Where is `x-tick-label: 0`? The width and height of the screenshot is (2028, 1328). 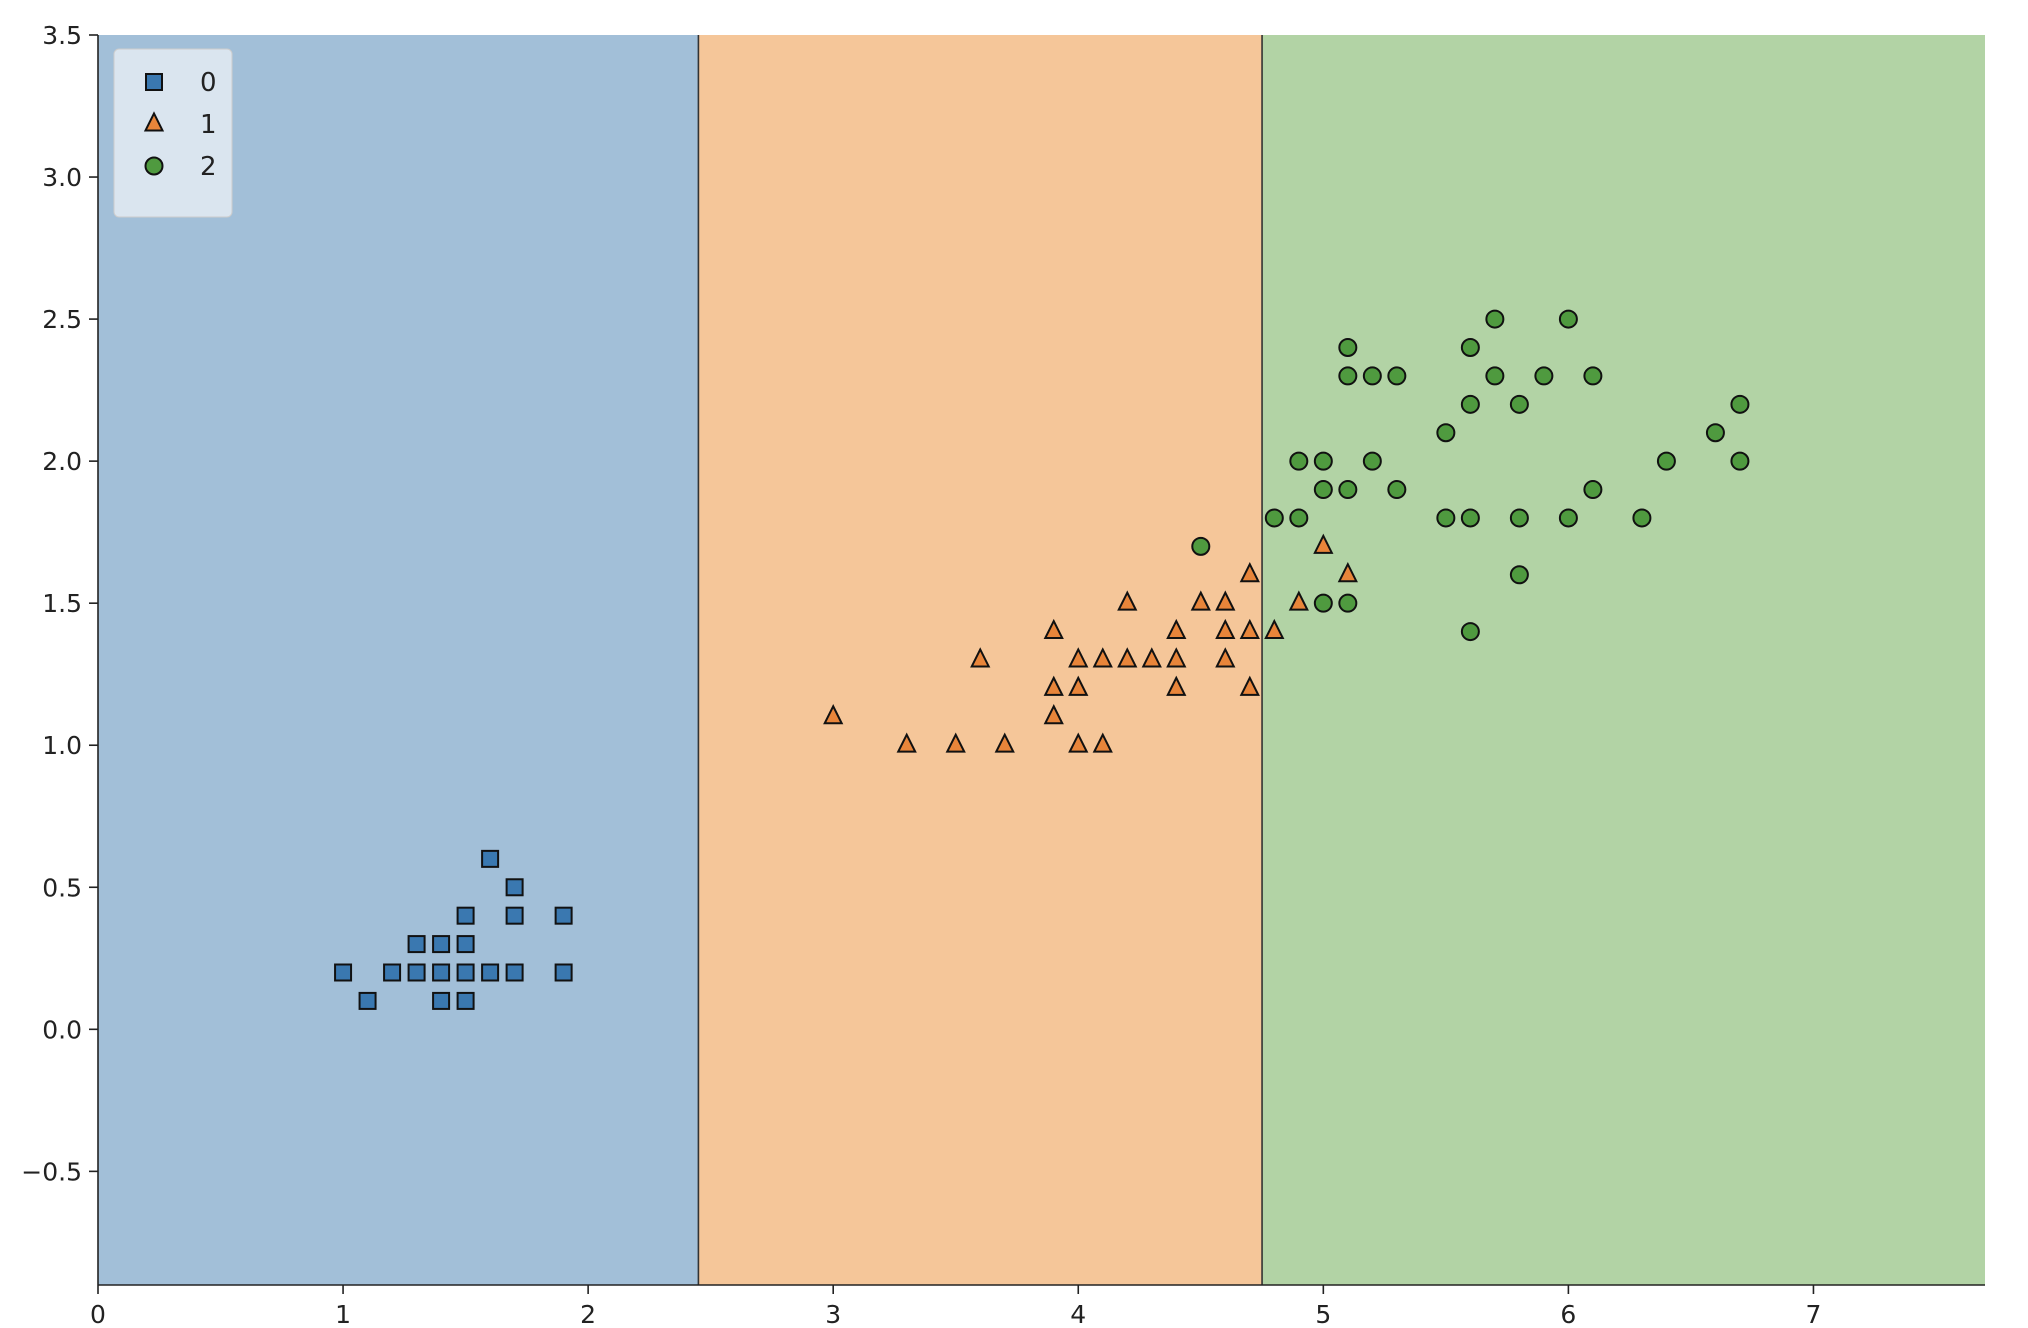 x-tick-label: 0 is located at coordinates (98, 1314).